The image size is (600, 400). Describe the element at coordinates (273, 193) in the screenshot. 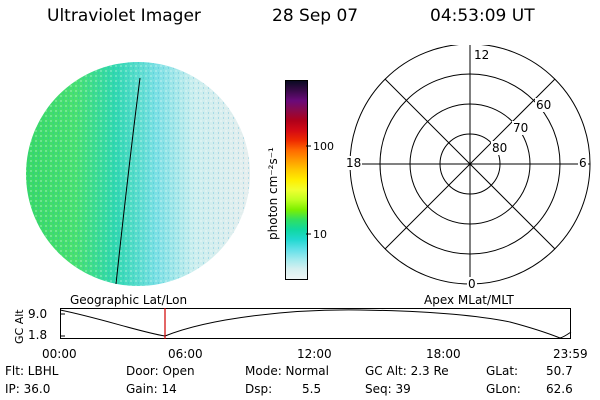

I see `colorbar-label: photon cm⁻²s⁻¹` at that location.